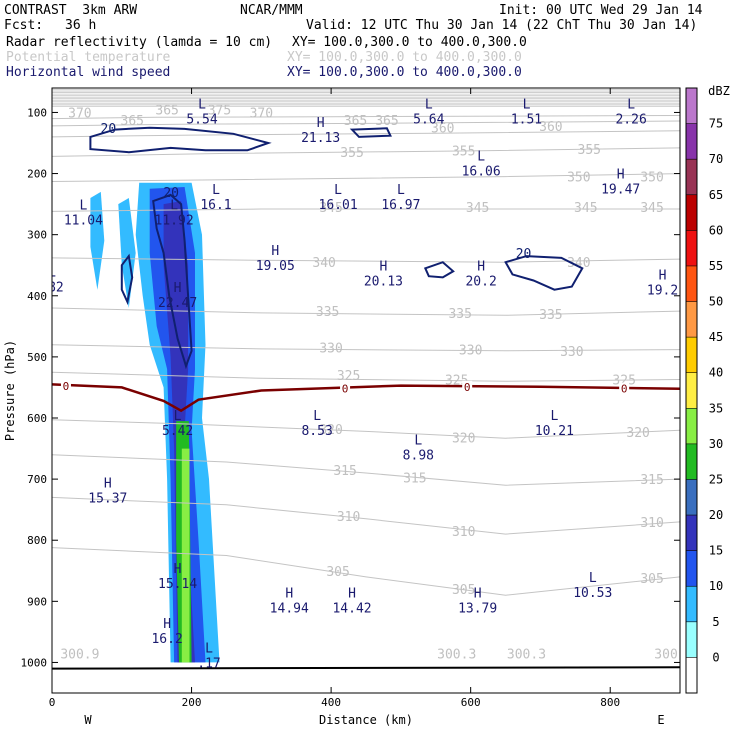 This screenshot has height=740, width=740. Describe the element at coordinates (716, 195) in the screenshot. I see `colorbar-level-label: 65` at that location.